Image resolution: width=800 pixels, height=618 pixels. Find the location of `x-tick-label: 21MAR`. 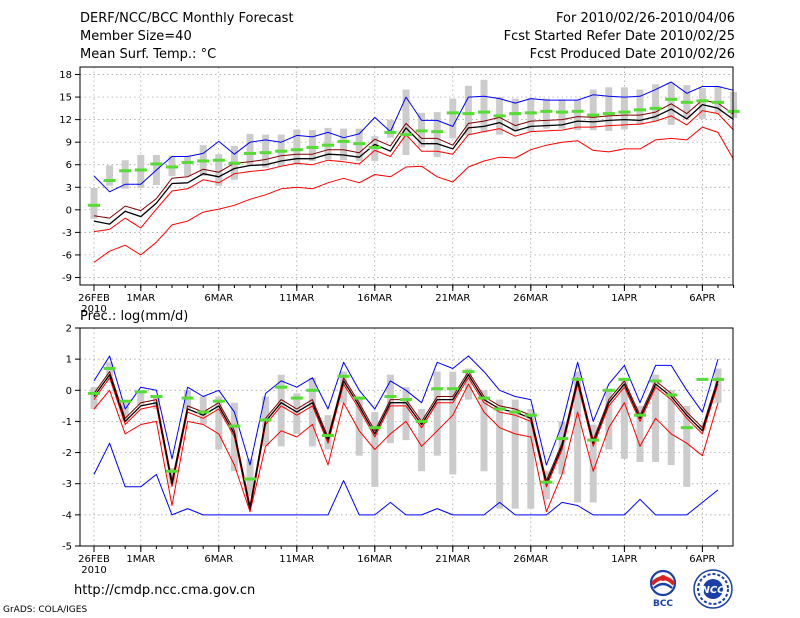

x-tick-label: 21MAR is located at coordinates (452, 559).